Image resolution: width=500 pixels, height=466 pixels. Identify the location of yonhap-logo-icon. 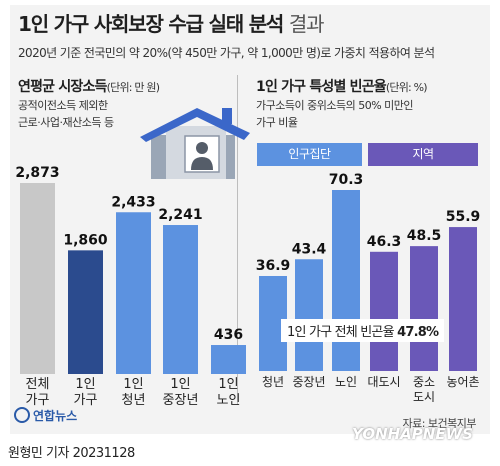
(22, 415).